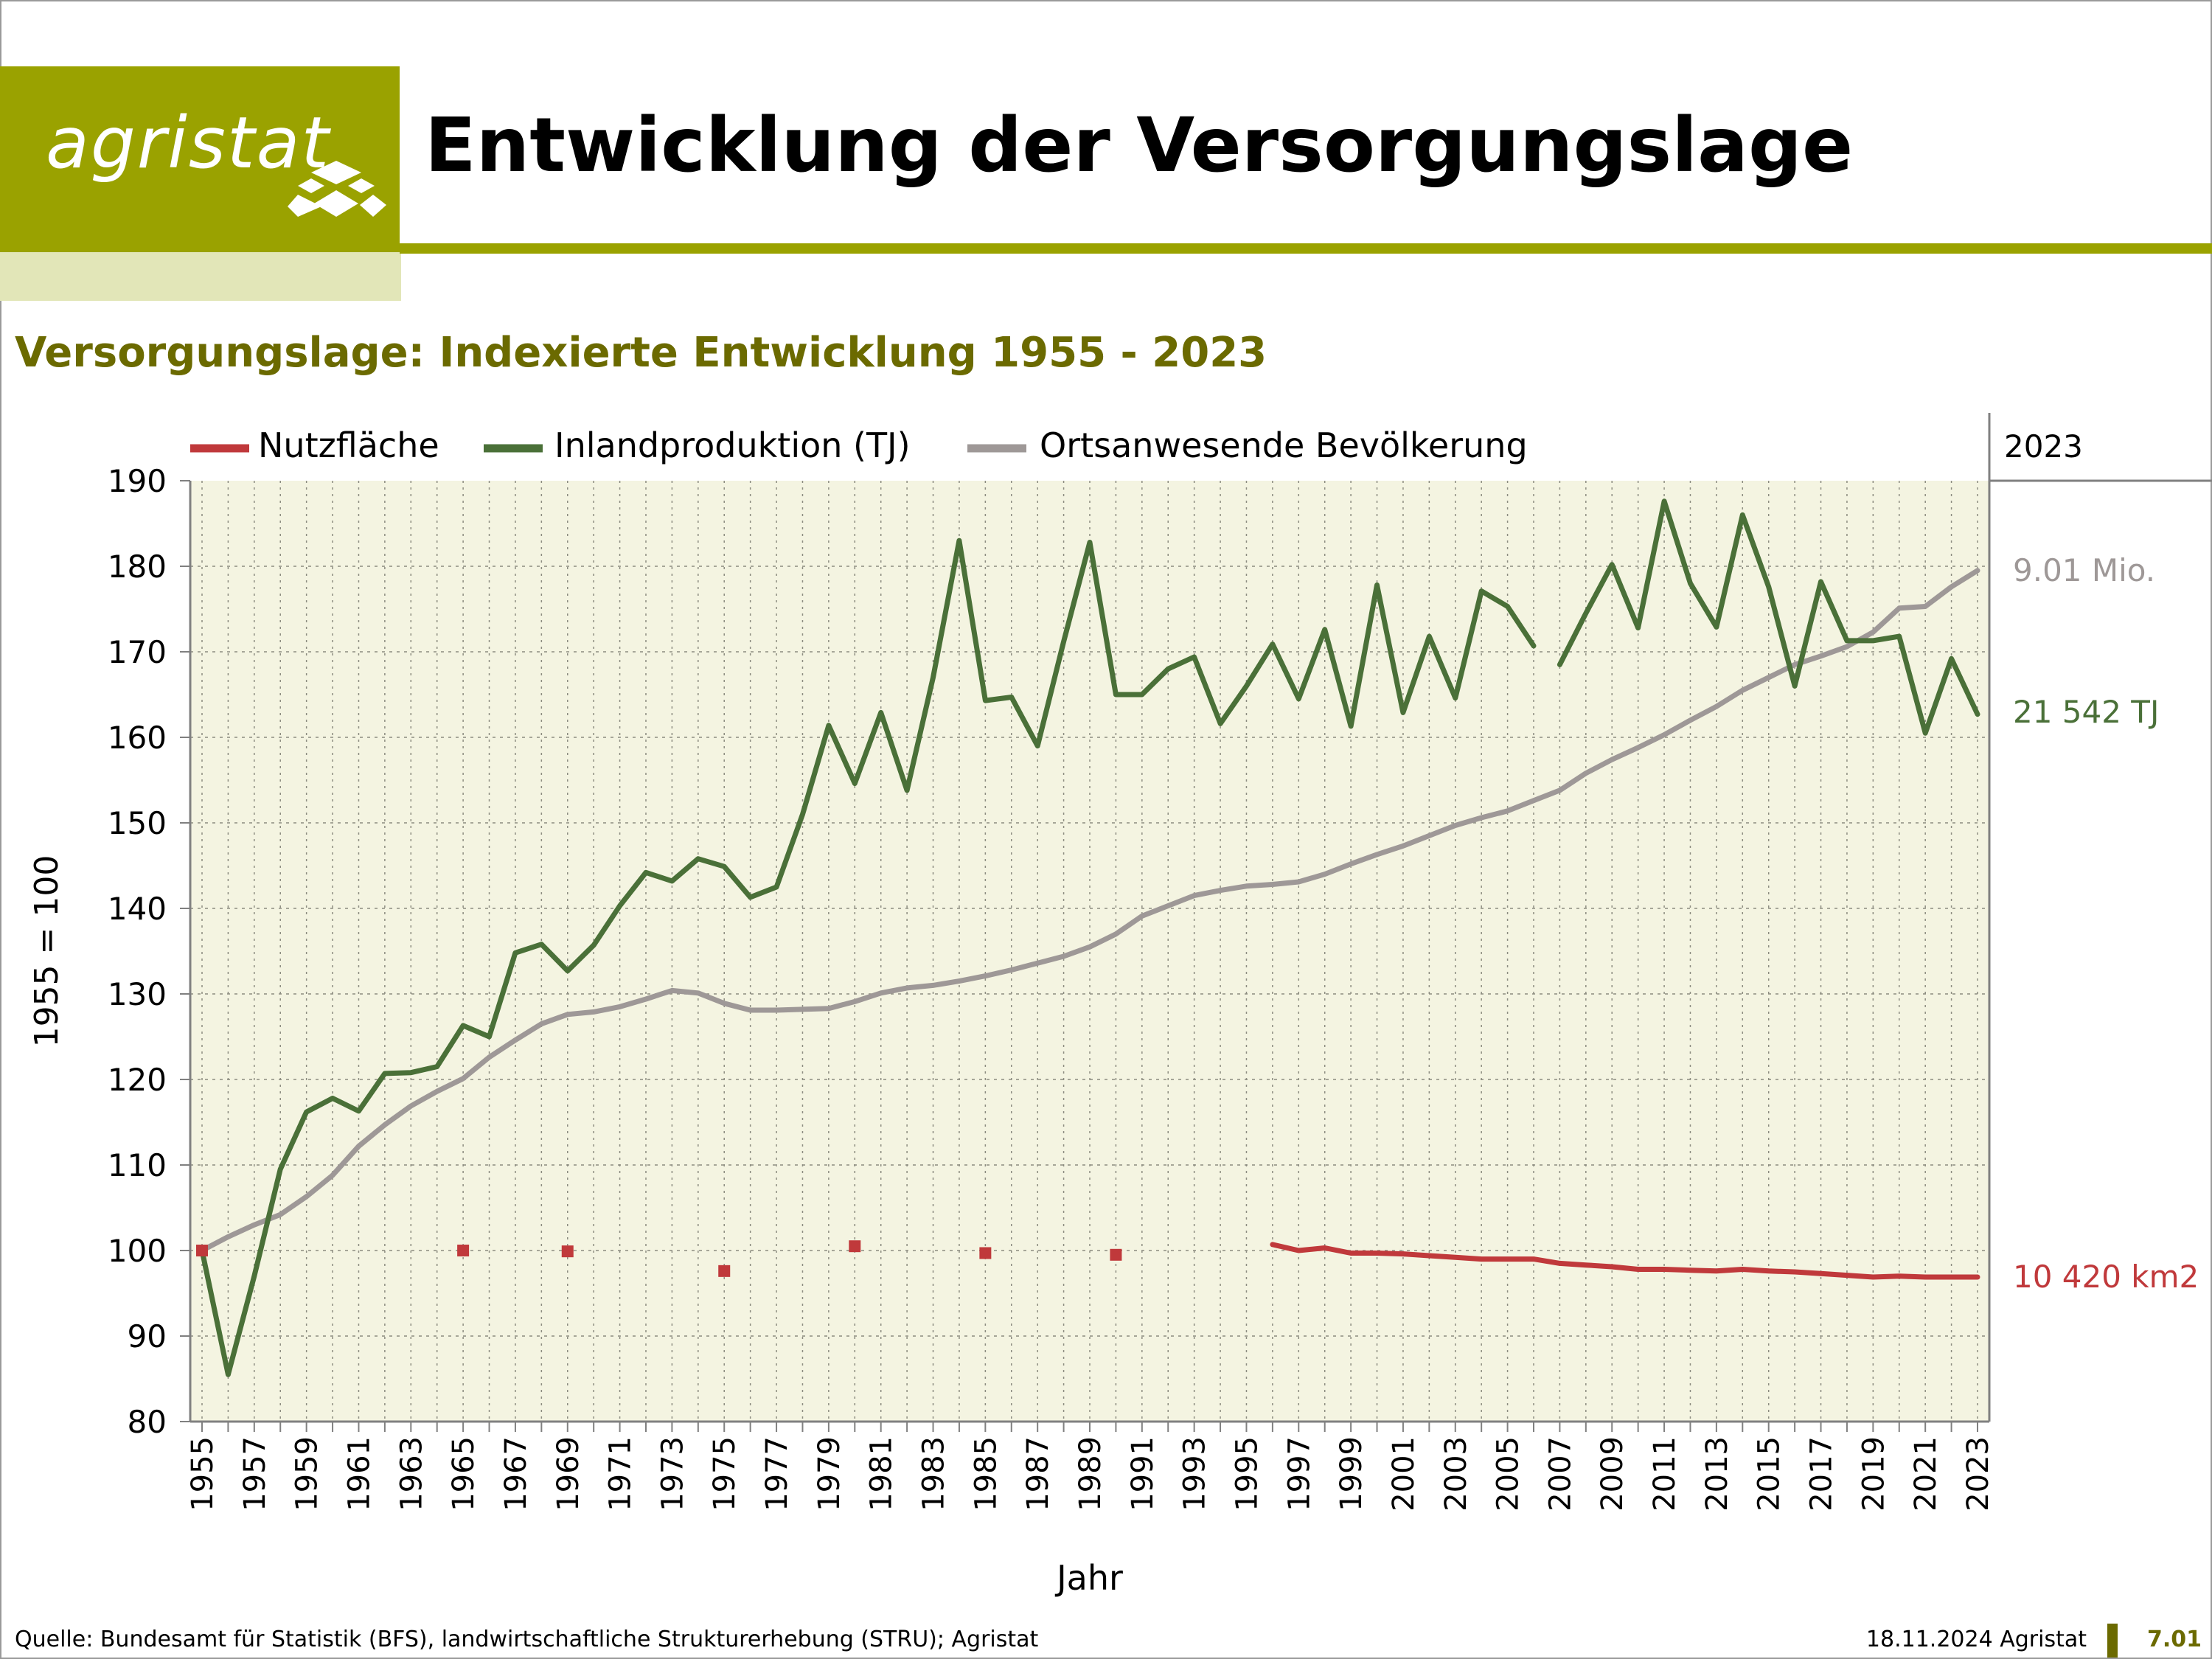 This screenshot has width=2212, height=1659. I want to click on legend-label-nutzflaeche: Nutzfläche, so click(348, 445).